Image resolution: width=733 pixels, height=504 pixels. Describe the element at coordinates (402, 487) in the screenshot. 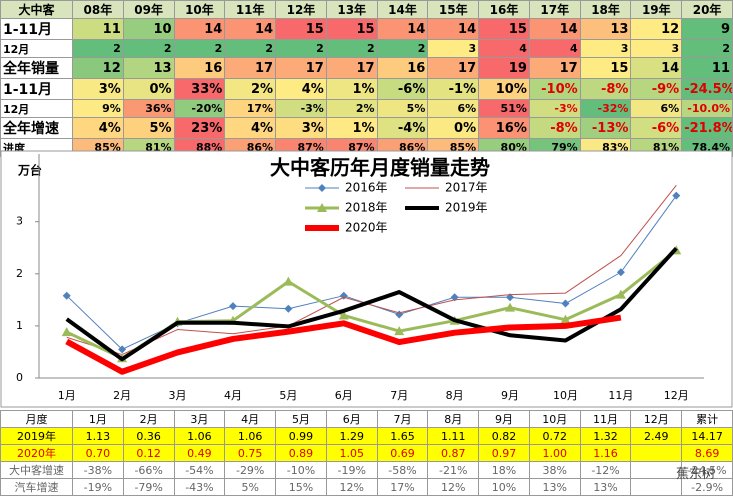

I see `table-cell: 17%` at that location.